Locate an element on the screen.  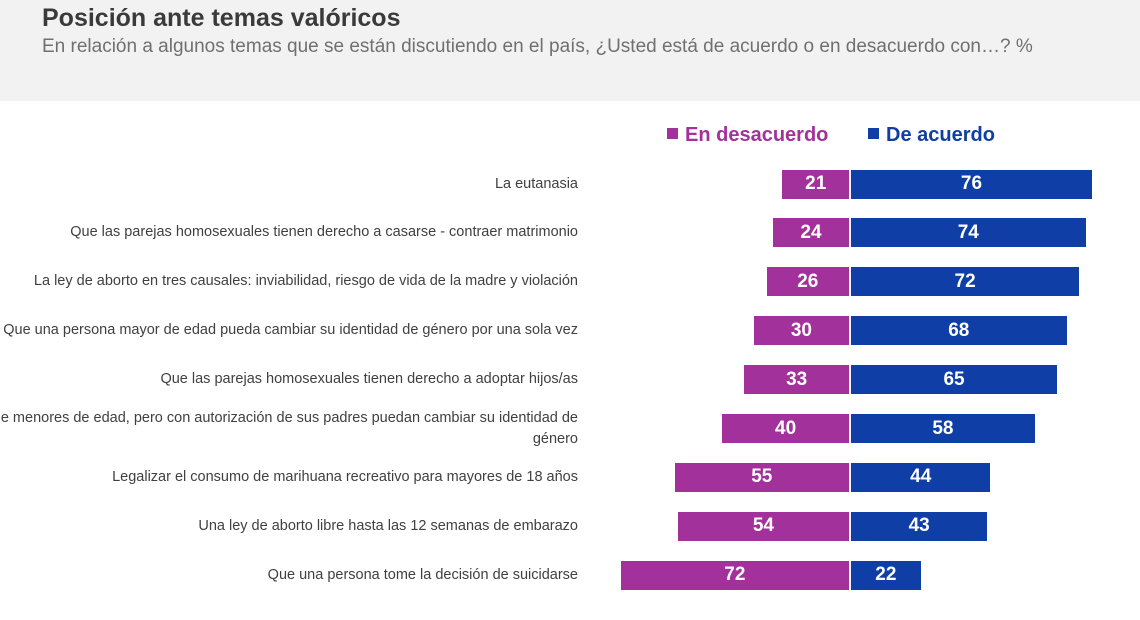
bar-acuerdo: 76 is located at coordinates (971, 184).